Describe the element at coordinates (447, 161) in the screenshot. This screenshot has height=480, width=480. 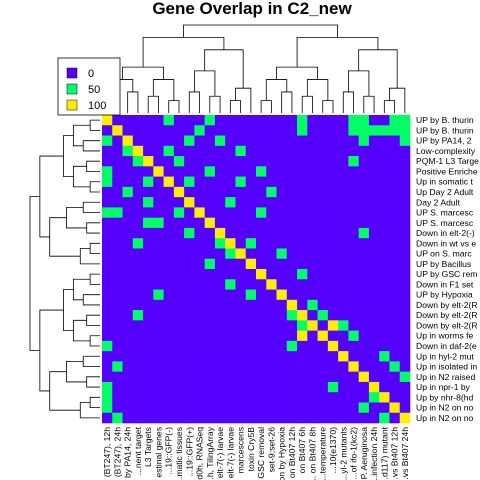
I see `row-label: PQM-1 L3 Targe` at that location.